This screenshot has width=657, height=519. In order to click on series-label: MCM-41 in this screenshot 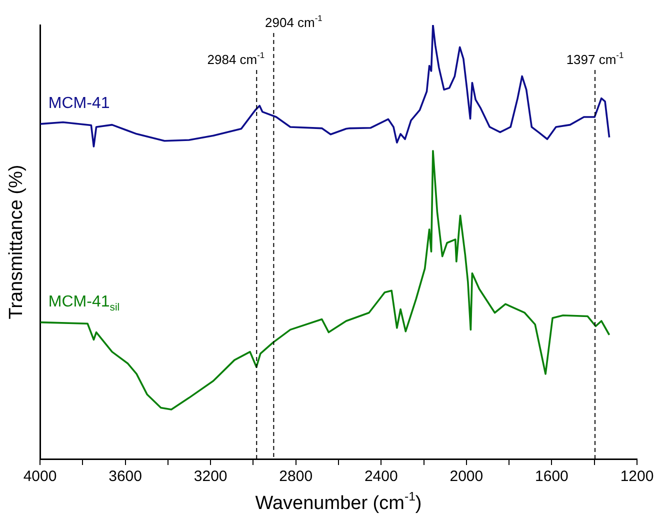, I will do `click(79, 103)`.